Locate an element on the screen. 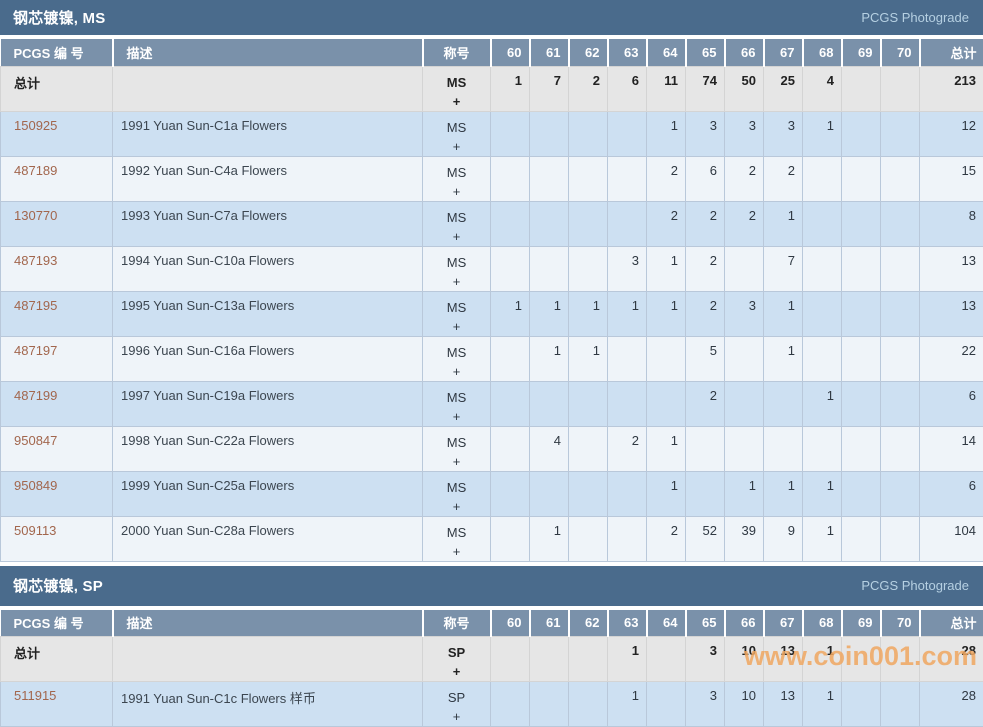  pcgs-number-link: 150925 is located at coordinates (35, 125).